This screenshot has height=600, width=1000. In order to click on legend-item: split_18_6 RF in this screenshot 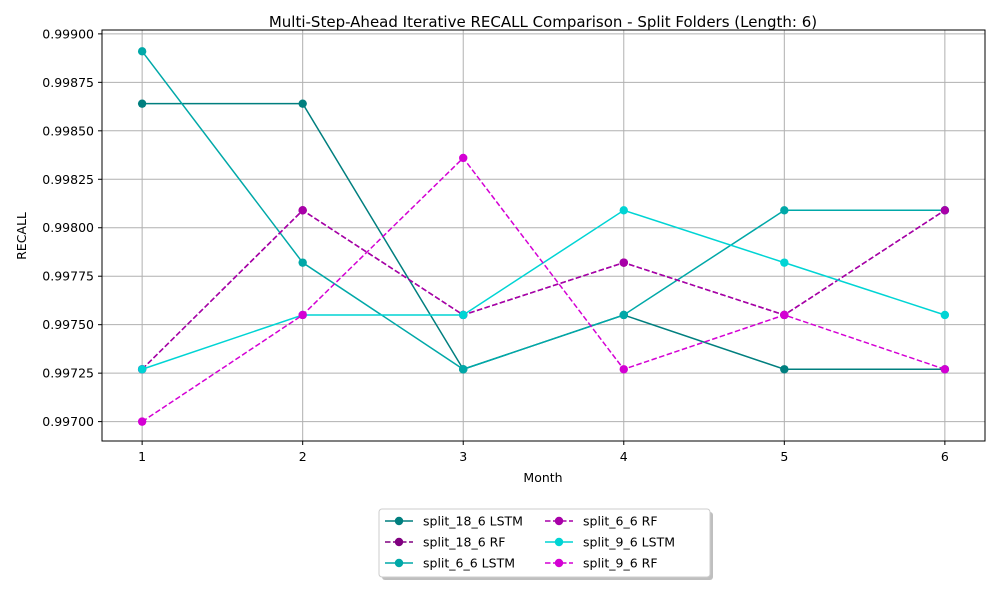, I will do `click(445, 542)`.